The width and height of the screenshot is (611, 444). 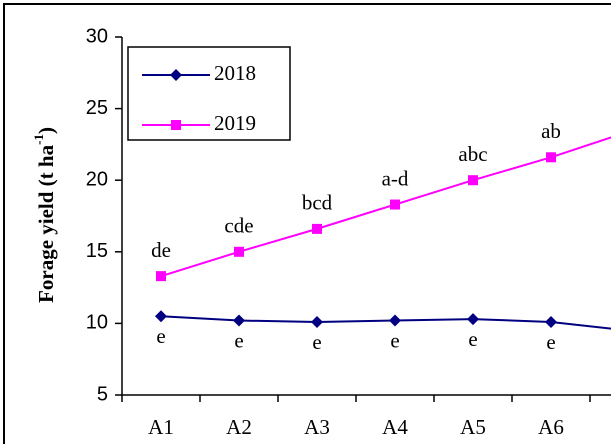 I want to click on series-line, so click(x=385, y=322).